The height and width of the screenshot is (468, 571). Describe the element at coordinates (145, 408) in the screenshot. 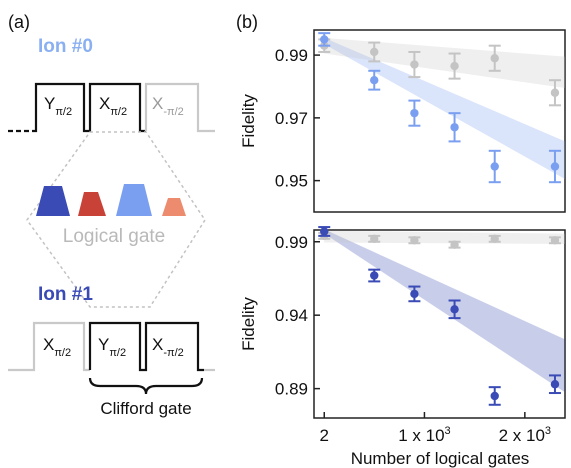

I see `clifford-gate-label: Clifford gate` at that location.